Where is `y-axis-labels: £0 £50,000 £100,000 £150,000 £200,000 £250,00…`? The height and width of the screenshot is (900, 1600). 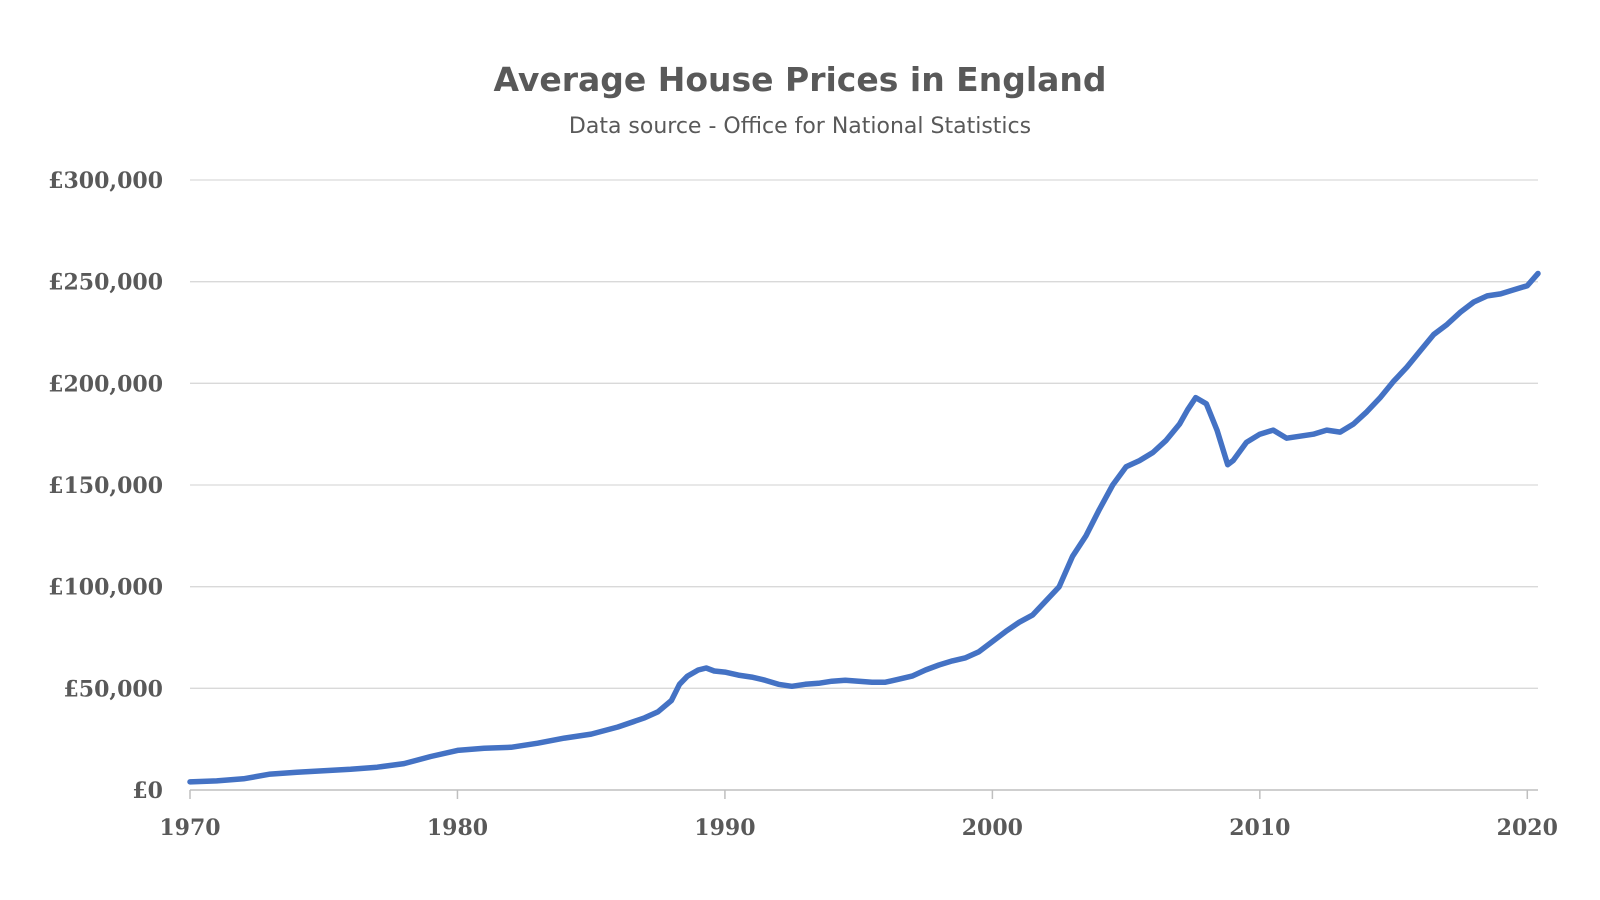
y-axis-labels: £0 £50,000 £100,000 £150,000 £200,000 £250,00… is located at coordinates (105, 486).